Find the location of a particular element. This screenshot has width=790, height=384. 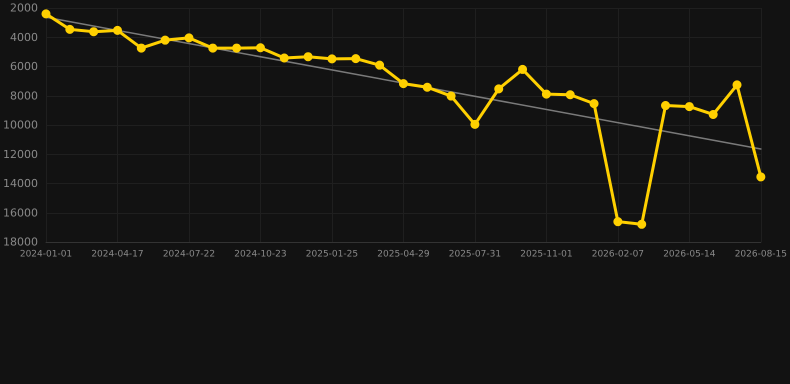

y-tick-label: 10000 is located at coordinates (20, 125).